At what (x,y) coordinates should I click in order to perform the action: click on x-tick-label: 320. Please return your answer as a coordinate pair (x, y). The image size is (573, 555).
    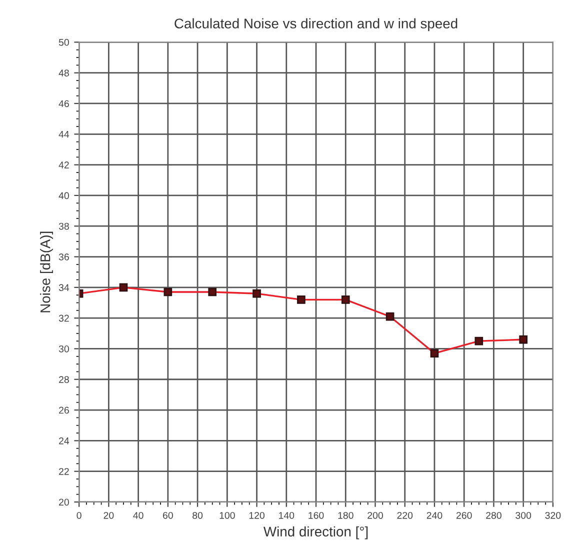
    Looking at the image, I should click on (553, 515).